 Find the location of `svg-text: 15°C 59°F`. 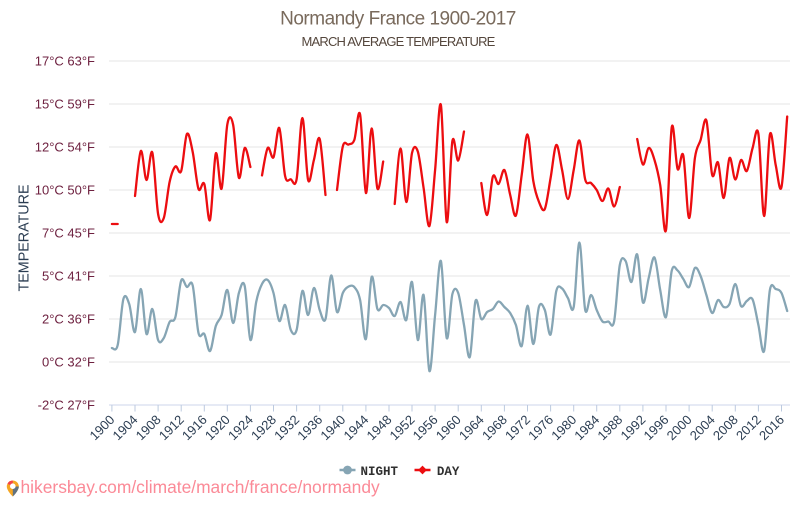

svg-text: 15°C 59°F is located at coordinates (65, 104).